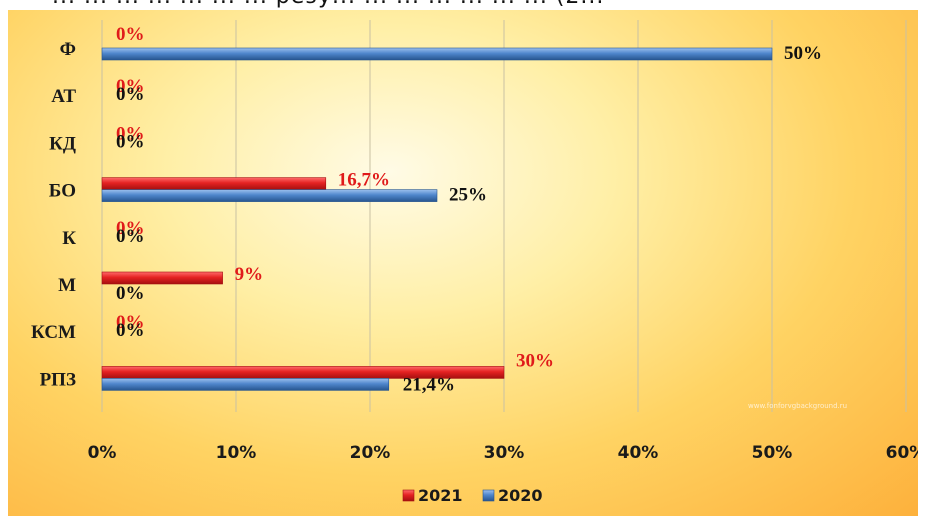 The height and width of the screenshot is (521, 930). What do you see at coordinates (102, 453) in the screenshot?
I see `x-tick-label: 0%` at bounding box center [102, 453].